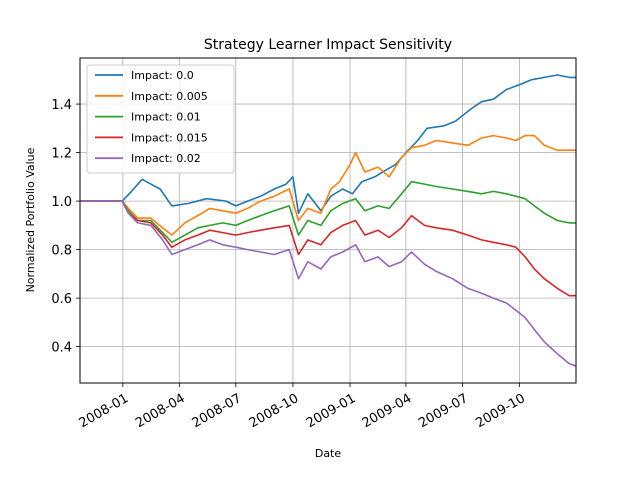 This screenshot has width=640, height=485. What do you see at coordinates (61, 348) in the screenshot?
I see `y-tick-label: 0.4` at bounding box center [61, 348].